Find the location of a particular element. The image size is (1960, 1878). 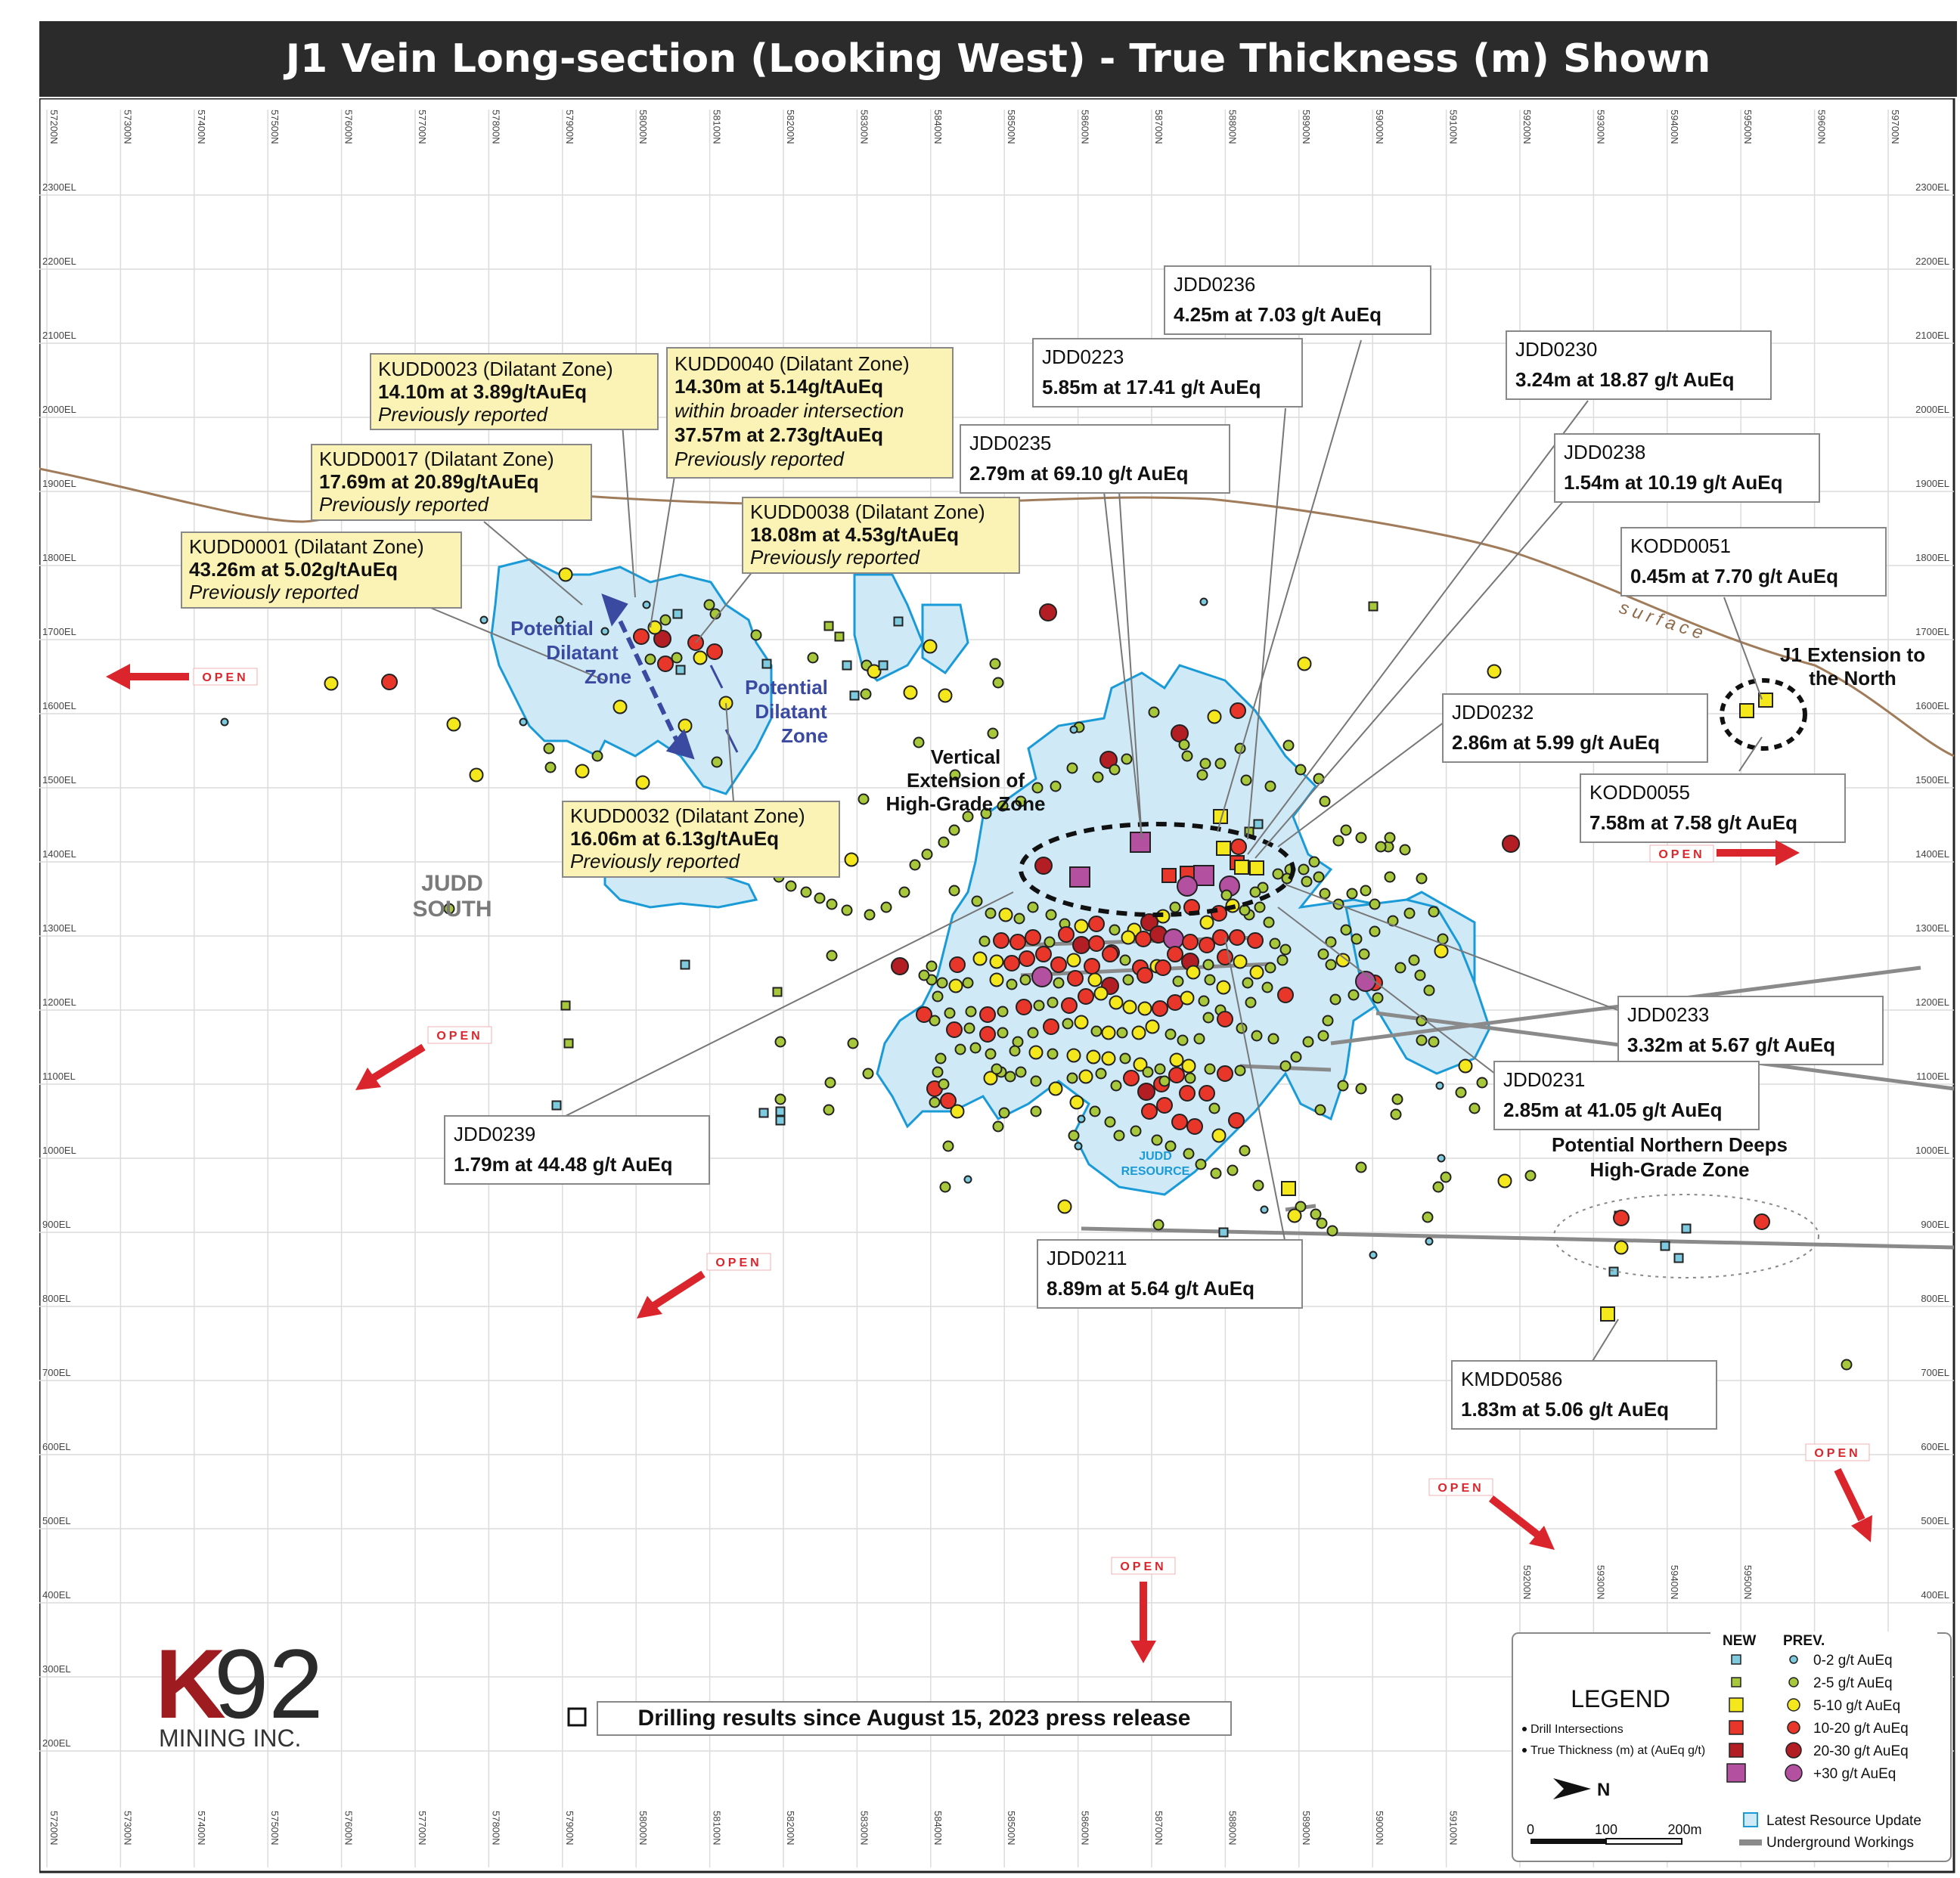

open-se-2: OPEN is located at coordinates (1839, 1493).